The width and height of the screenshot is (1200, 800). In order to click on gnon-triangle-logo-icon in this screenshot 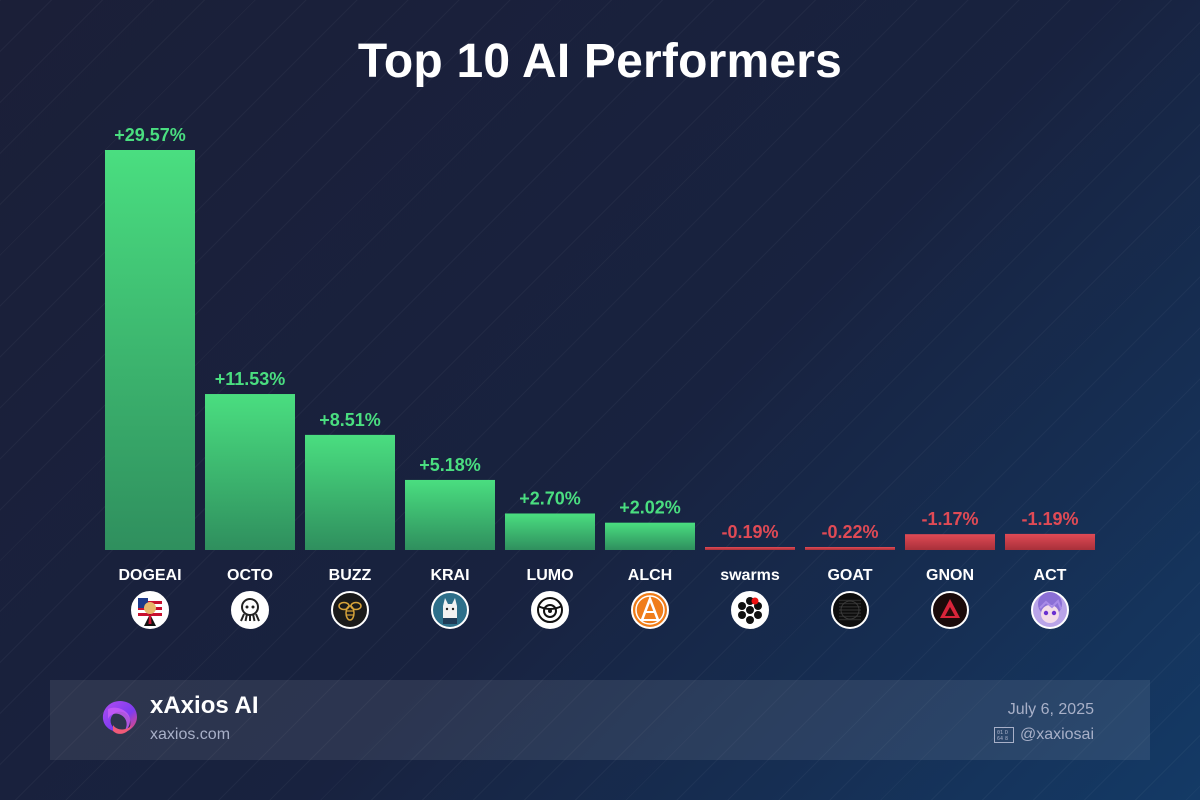, I will do `click(950, 610)`.